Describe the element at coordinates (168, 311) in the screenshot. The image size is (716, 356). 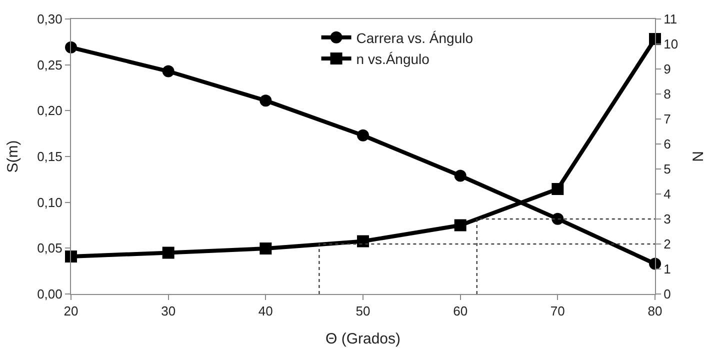
I see `x-tick-label: 30` at that location.